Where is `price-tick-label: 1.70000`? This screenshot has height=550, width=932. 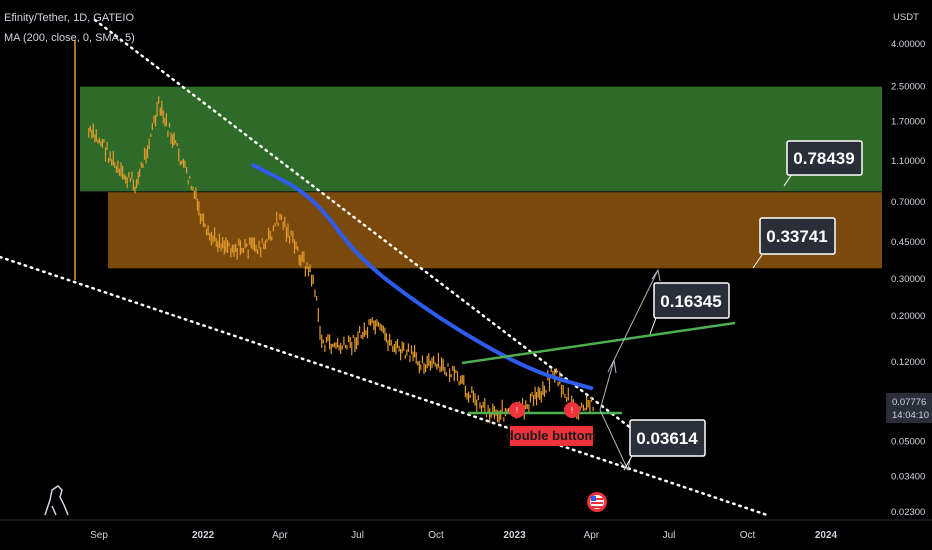
price-tick-label: 1.70000 is located at coordinates (908, 122).